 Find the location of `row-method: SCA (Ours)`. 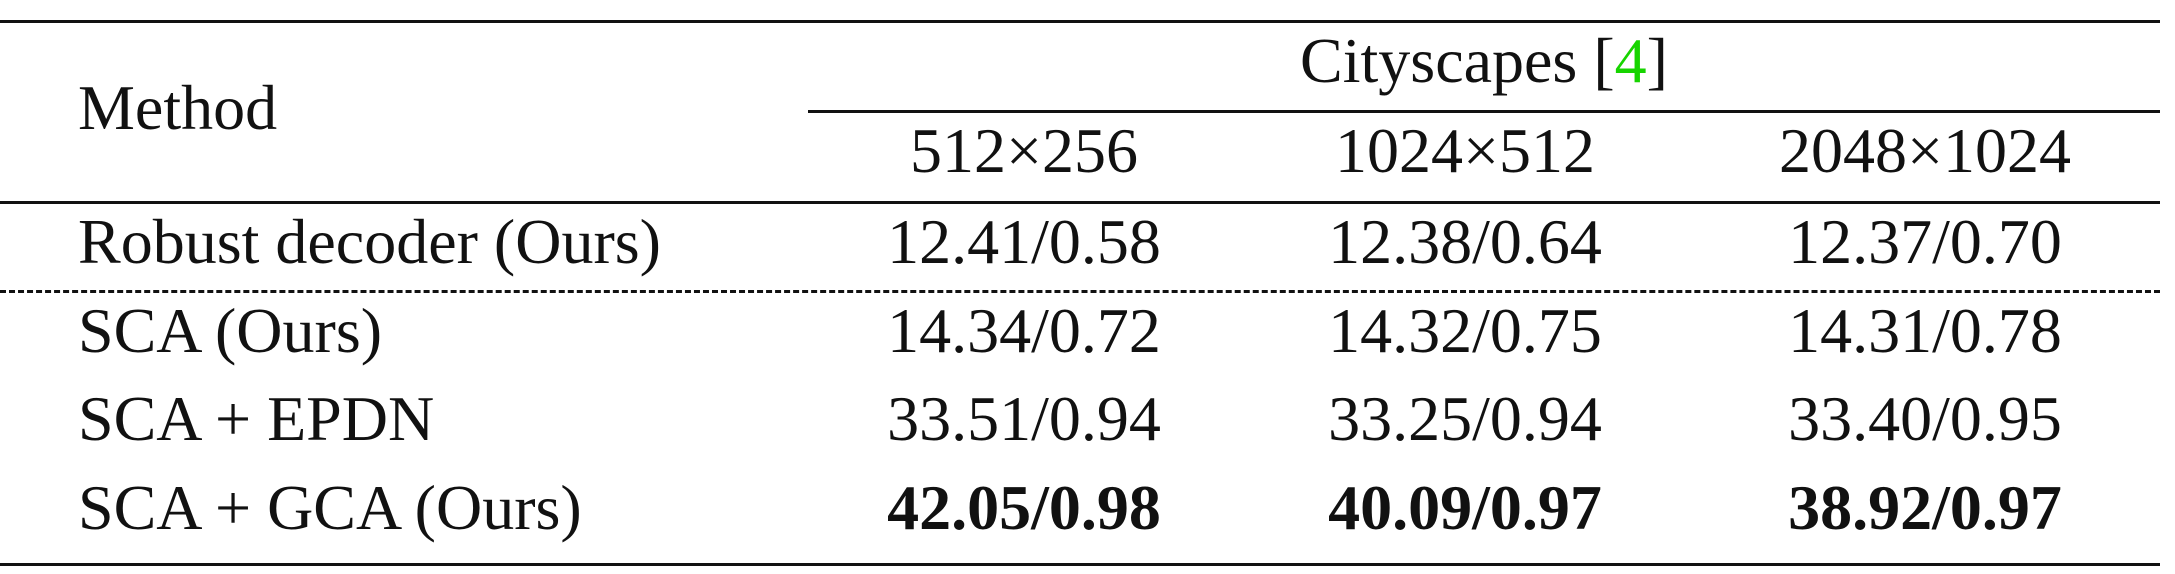

row-method: SCA (Ours) is located at coordinates (230, 330).